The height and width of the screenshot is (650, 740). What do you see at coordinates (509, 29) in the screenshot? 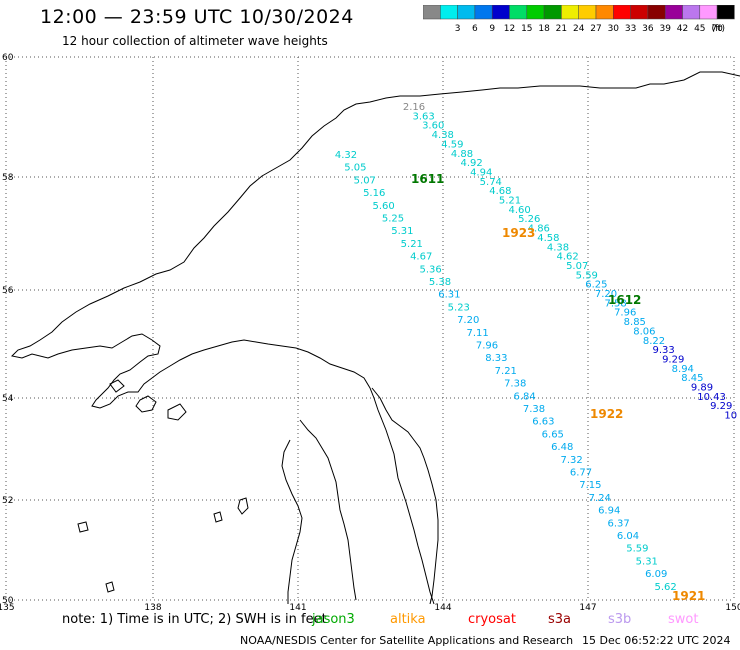
I see `legend-tick-label: 12` at bounding box center [509, 29].